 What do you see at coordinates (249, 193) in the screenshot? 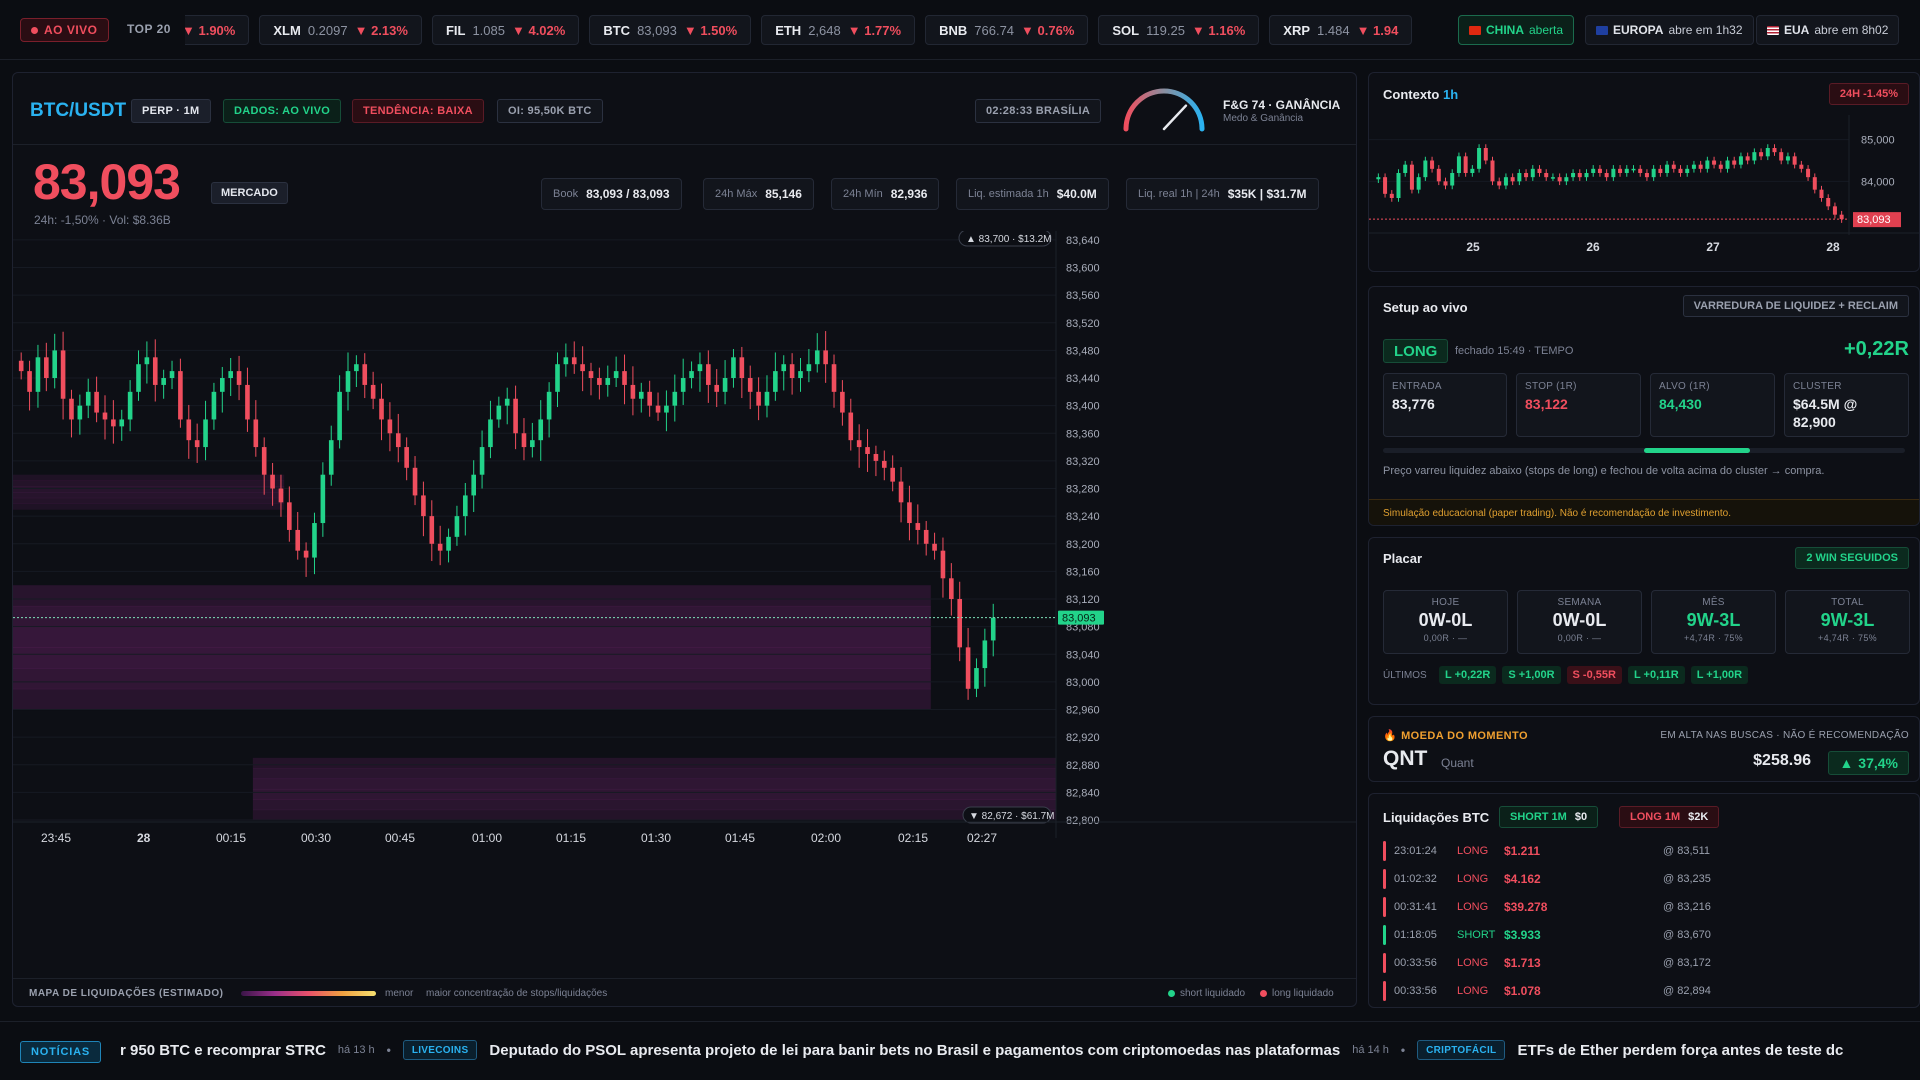
I see `market-order-tag: MERCADO` at bounding box center [249, 193].